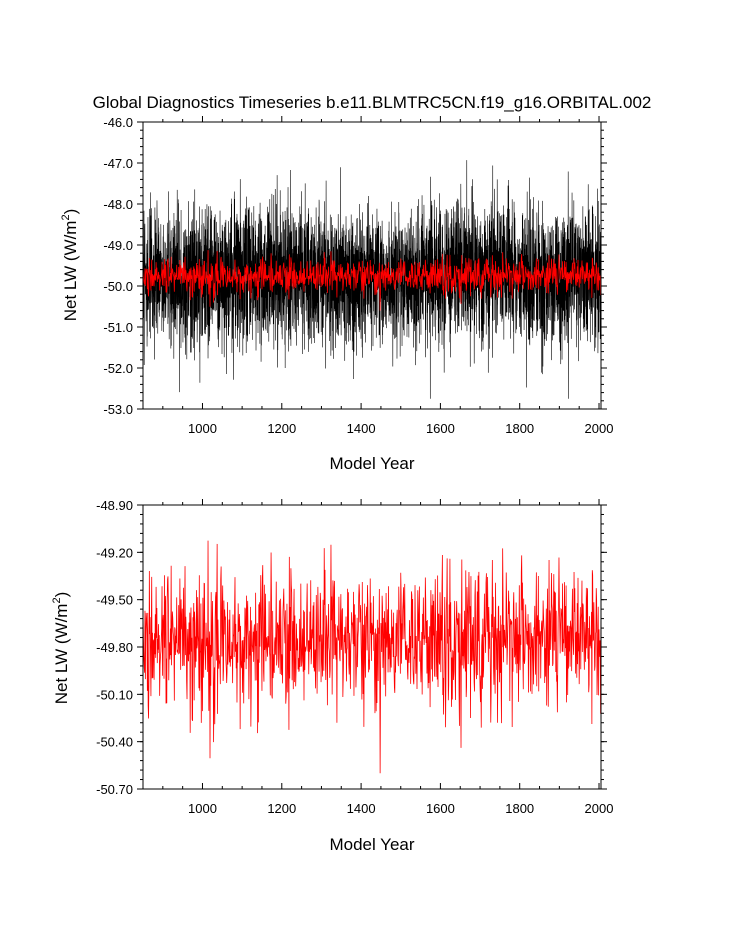 The width and height of the screenshot is (733, 945). I want to click on bottom-y-tick-label: -49.20, so click(114, 552).